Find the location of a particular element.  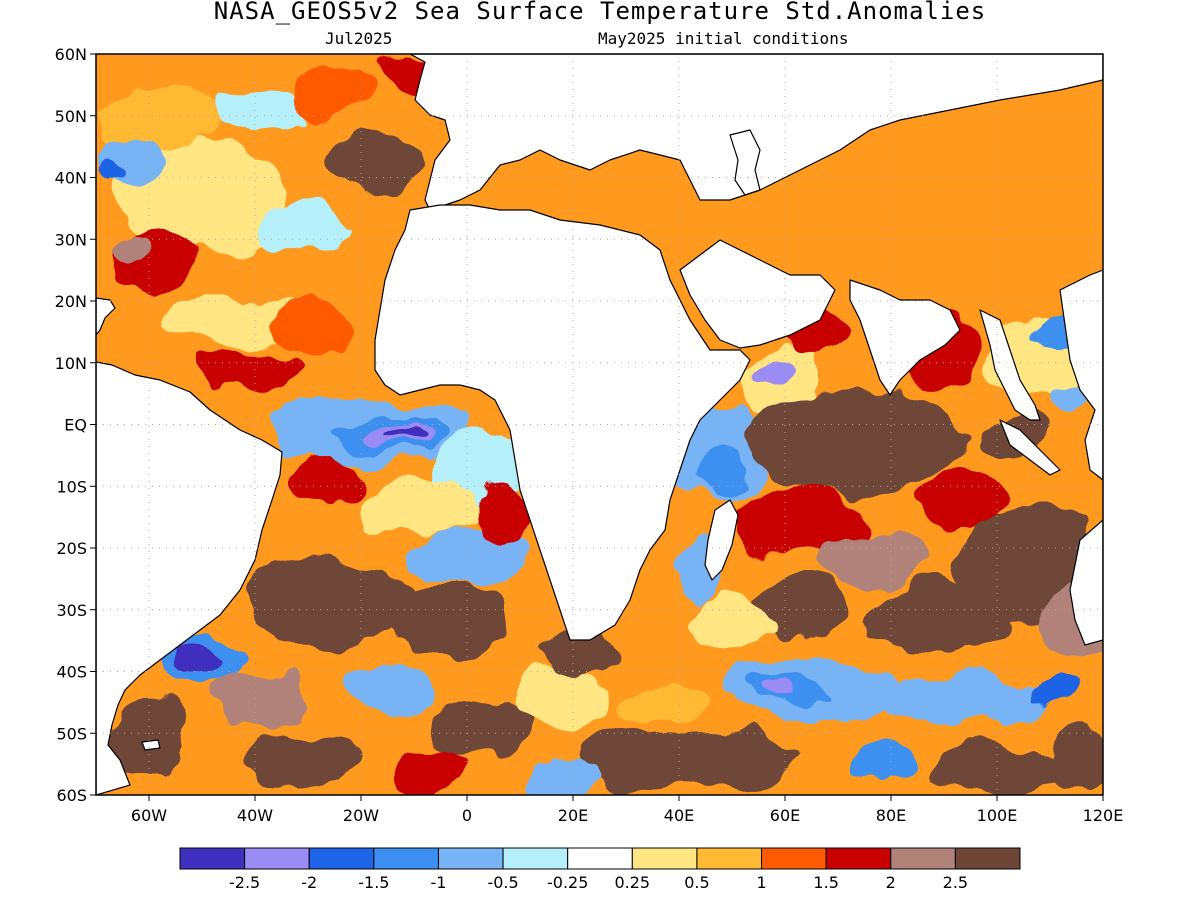

y-tick-label: 30N is located at coordinates (71, 239).